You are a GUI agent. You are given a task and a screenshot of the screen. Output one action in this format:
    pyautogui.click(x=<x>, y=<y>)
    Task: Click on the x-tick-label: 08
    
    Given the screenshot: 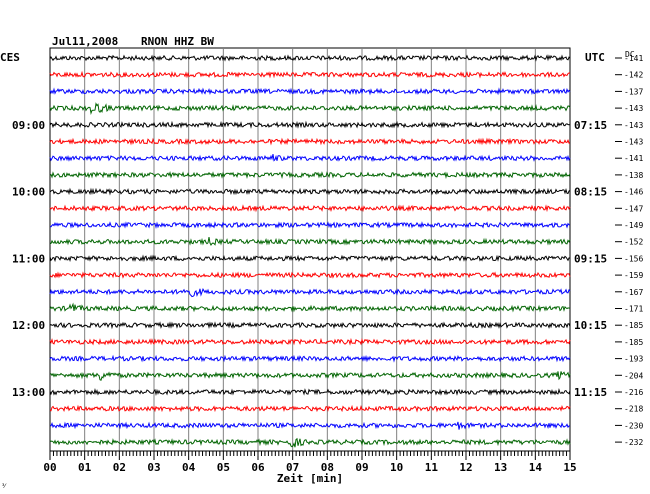 What is the action you would take?
    pyautogui.click(x=327, y=467)
    